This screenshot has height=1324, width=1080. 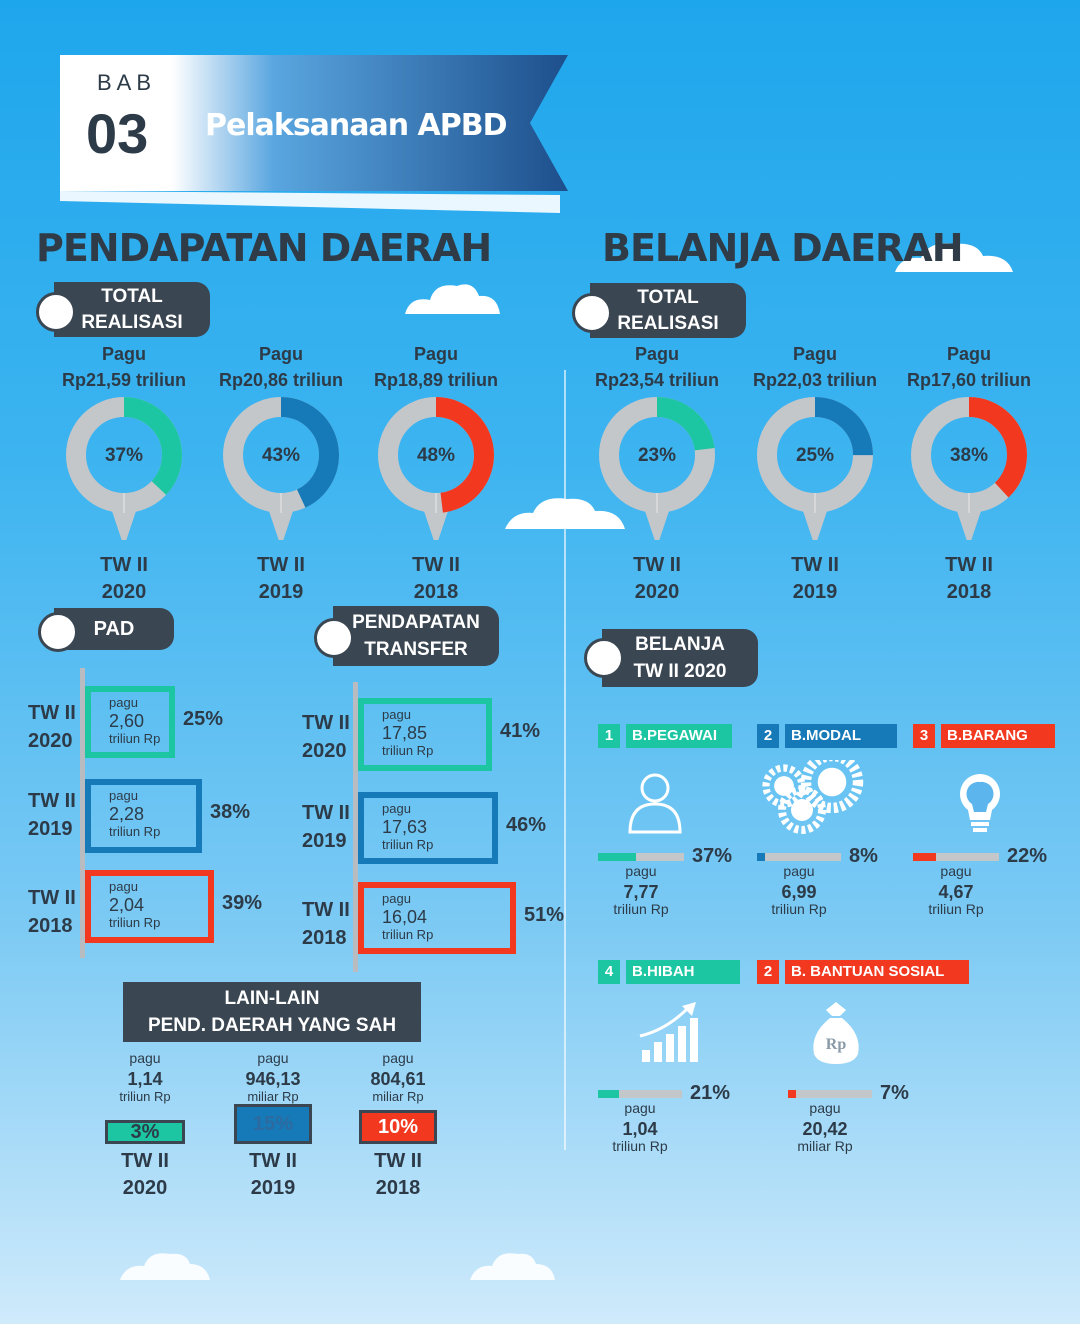 What do you see at coordinates (143, 816) in the screenshot?
I see `realisasi-box: pagu 2,28 triliun Rp` at bounding box center [143, 816].